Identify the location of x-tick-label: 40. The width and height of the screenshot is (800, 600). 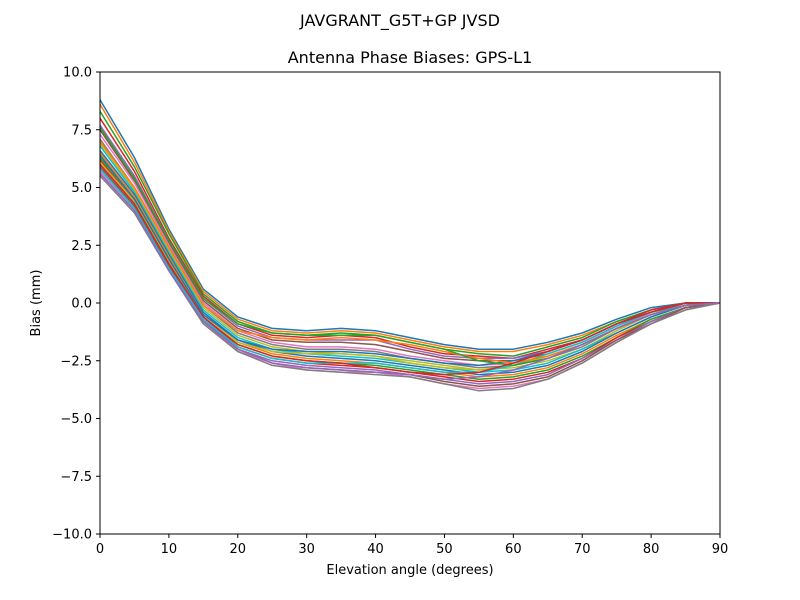
(375, 549).